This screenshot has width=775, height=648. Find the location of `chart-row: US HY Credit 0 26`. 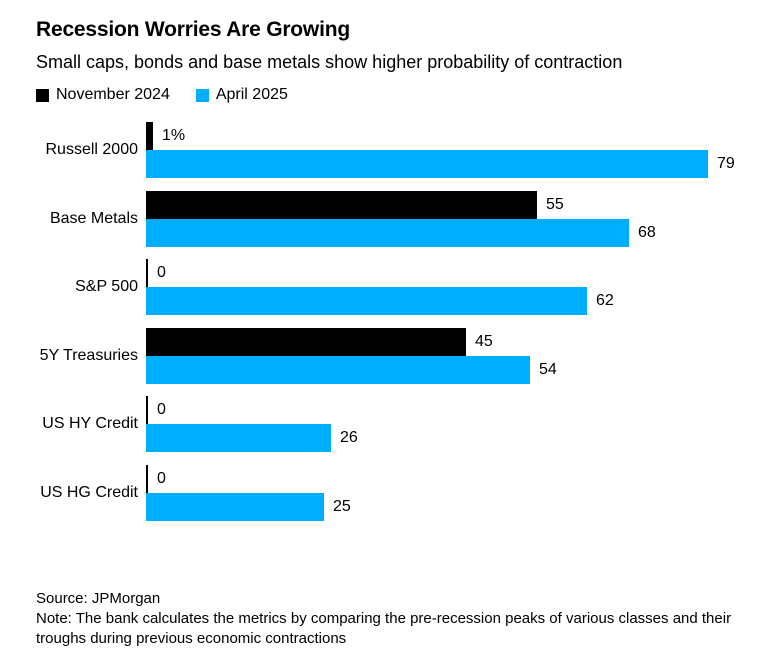

chart-row: US HY Credit 0 26 is located at coordinates (387, 424).